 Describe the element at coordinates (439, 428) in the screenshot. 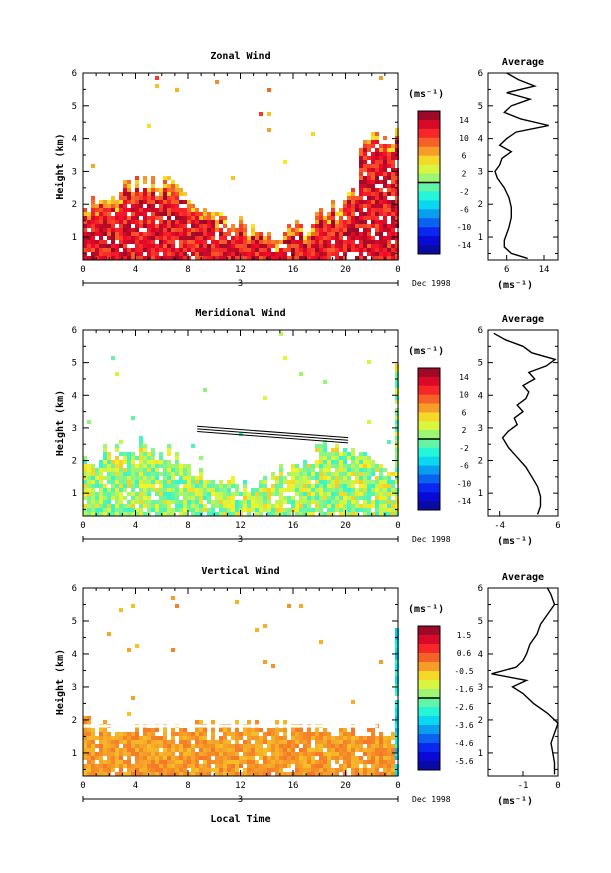

I see `colorbar: (ms⁻¹) 14 10 6 2 -2 -6 -10 -14` at that location.